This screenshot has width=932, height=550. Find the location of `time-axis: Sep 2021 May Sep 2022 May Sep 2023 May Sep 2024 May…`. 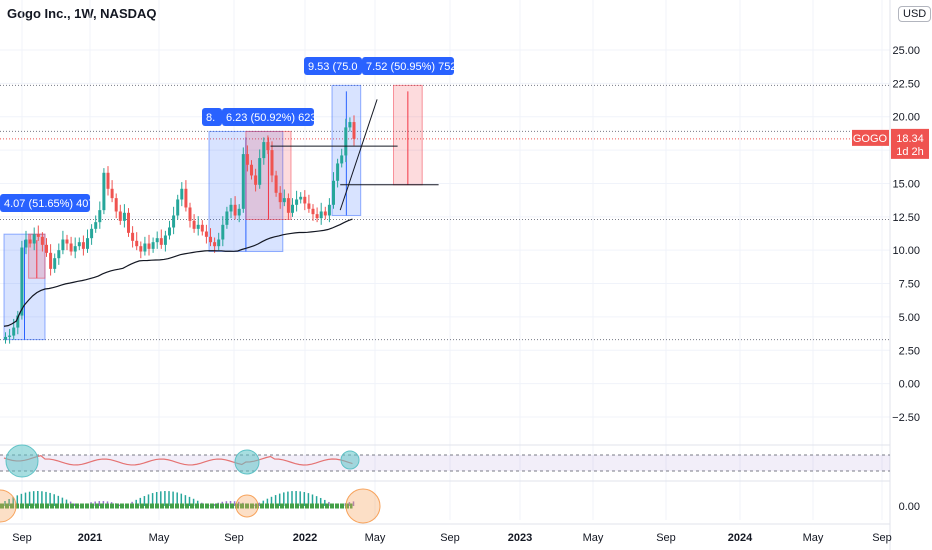

time-axis: Sep 2021 May Sep 2022 May Sep 2023 May Sep 2024 May… is located at coordinates (452, 538).